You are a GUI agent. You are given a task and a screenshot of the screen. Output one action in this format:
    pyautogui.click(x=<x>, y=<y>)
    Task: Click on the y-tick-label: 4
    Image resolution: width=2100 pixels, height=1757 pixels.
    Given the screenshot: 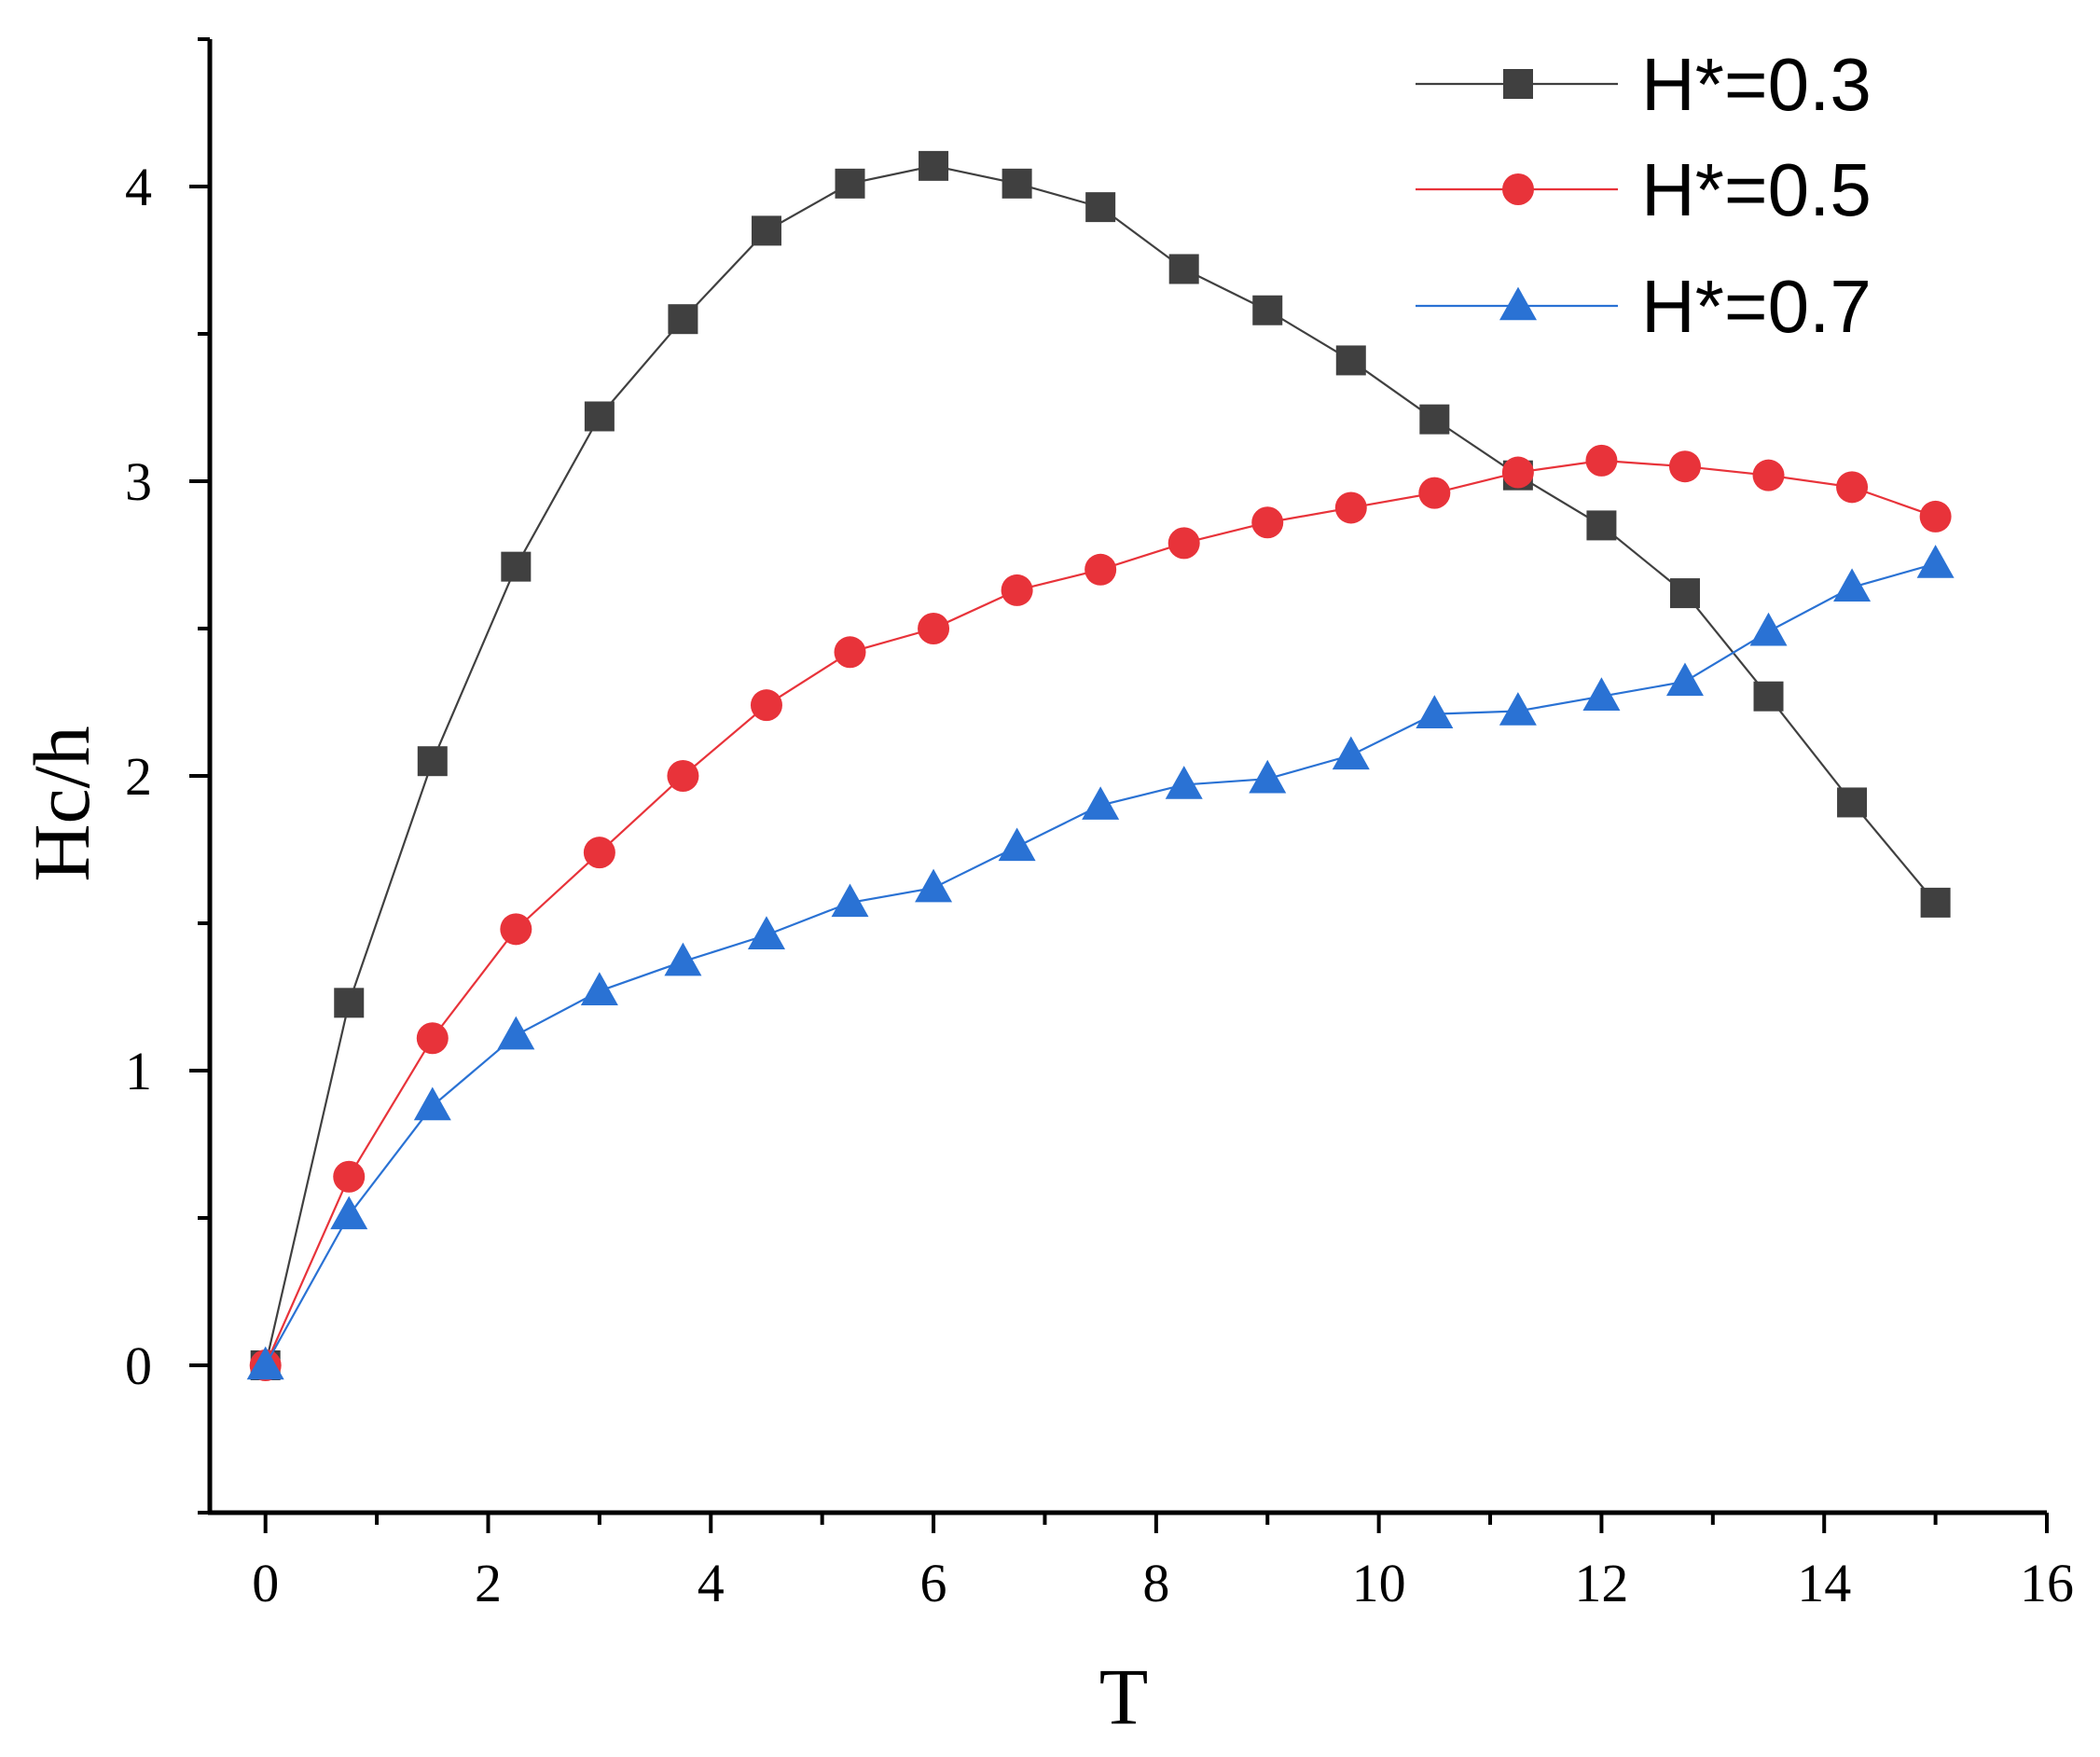 What is the action you would take?
    pyautogui.click(x=138, y=187)
    